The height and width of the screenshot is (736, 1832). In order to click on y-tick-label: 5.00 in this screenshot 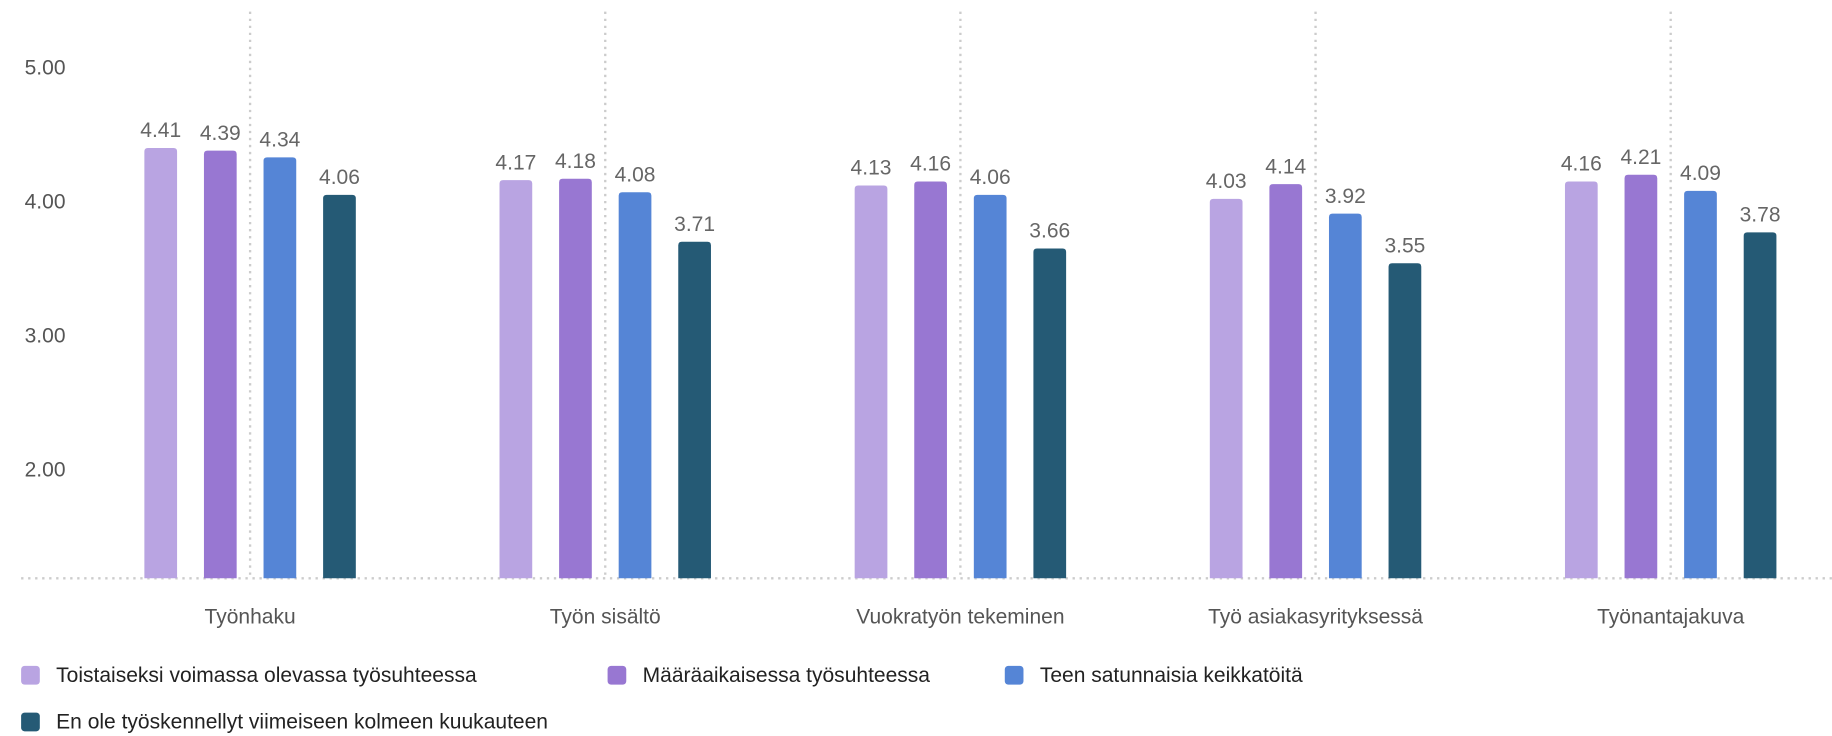, I will do `click(45, 67)`.